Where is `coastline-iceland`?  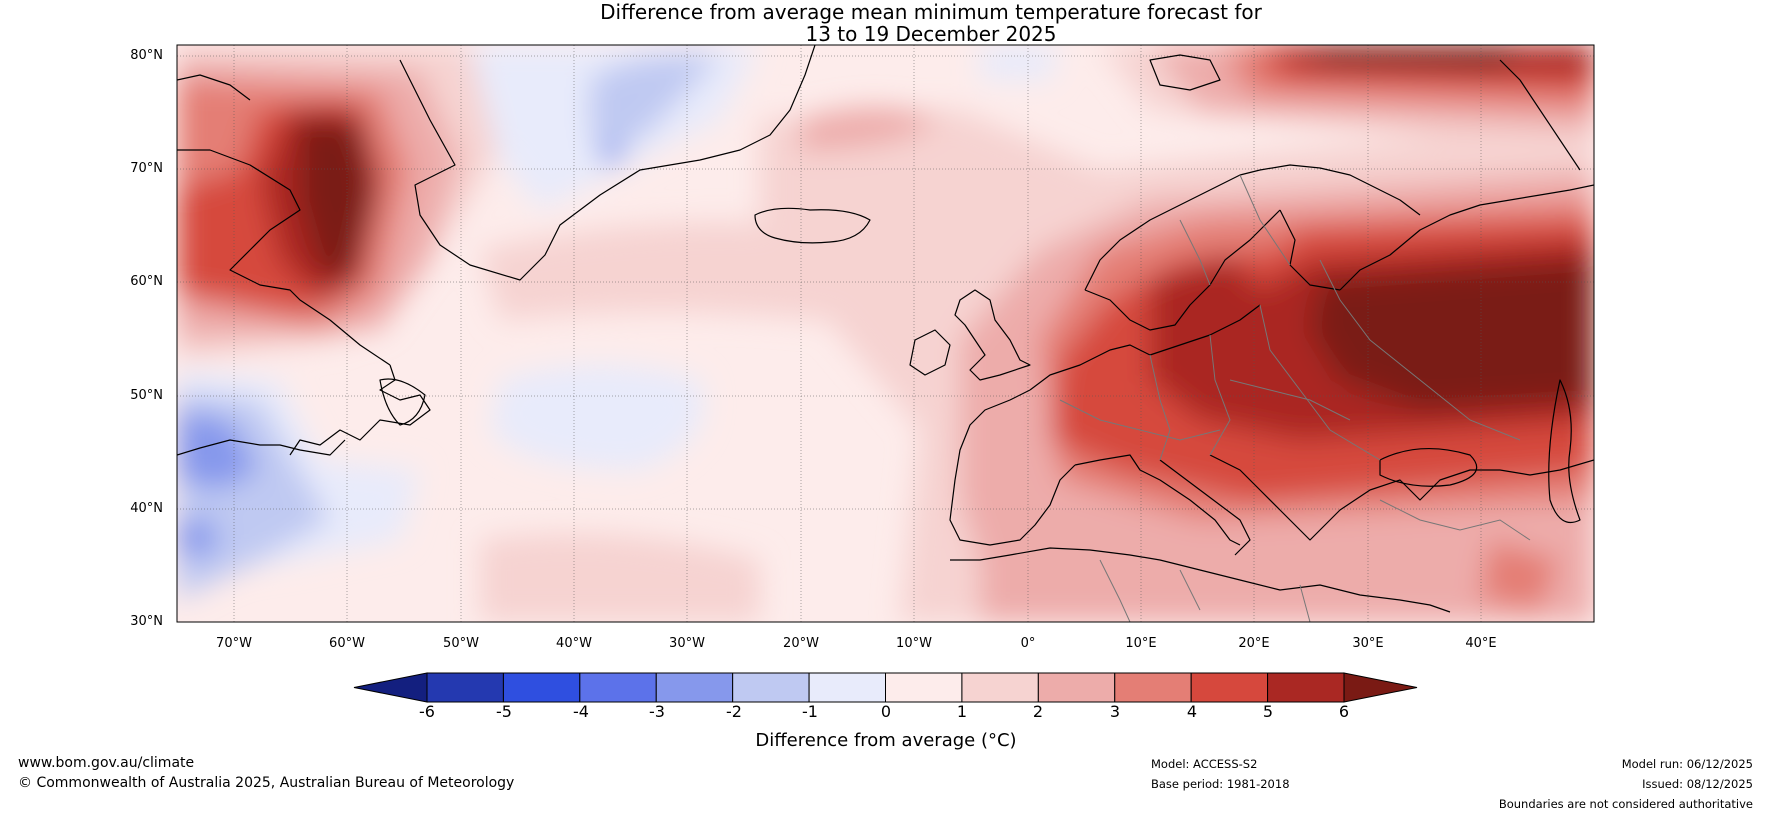
coastline-iceland is located at coordinates (812, 225).